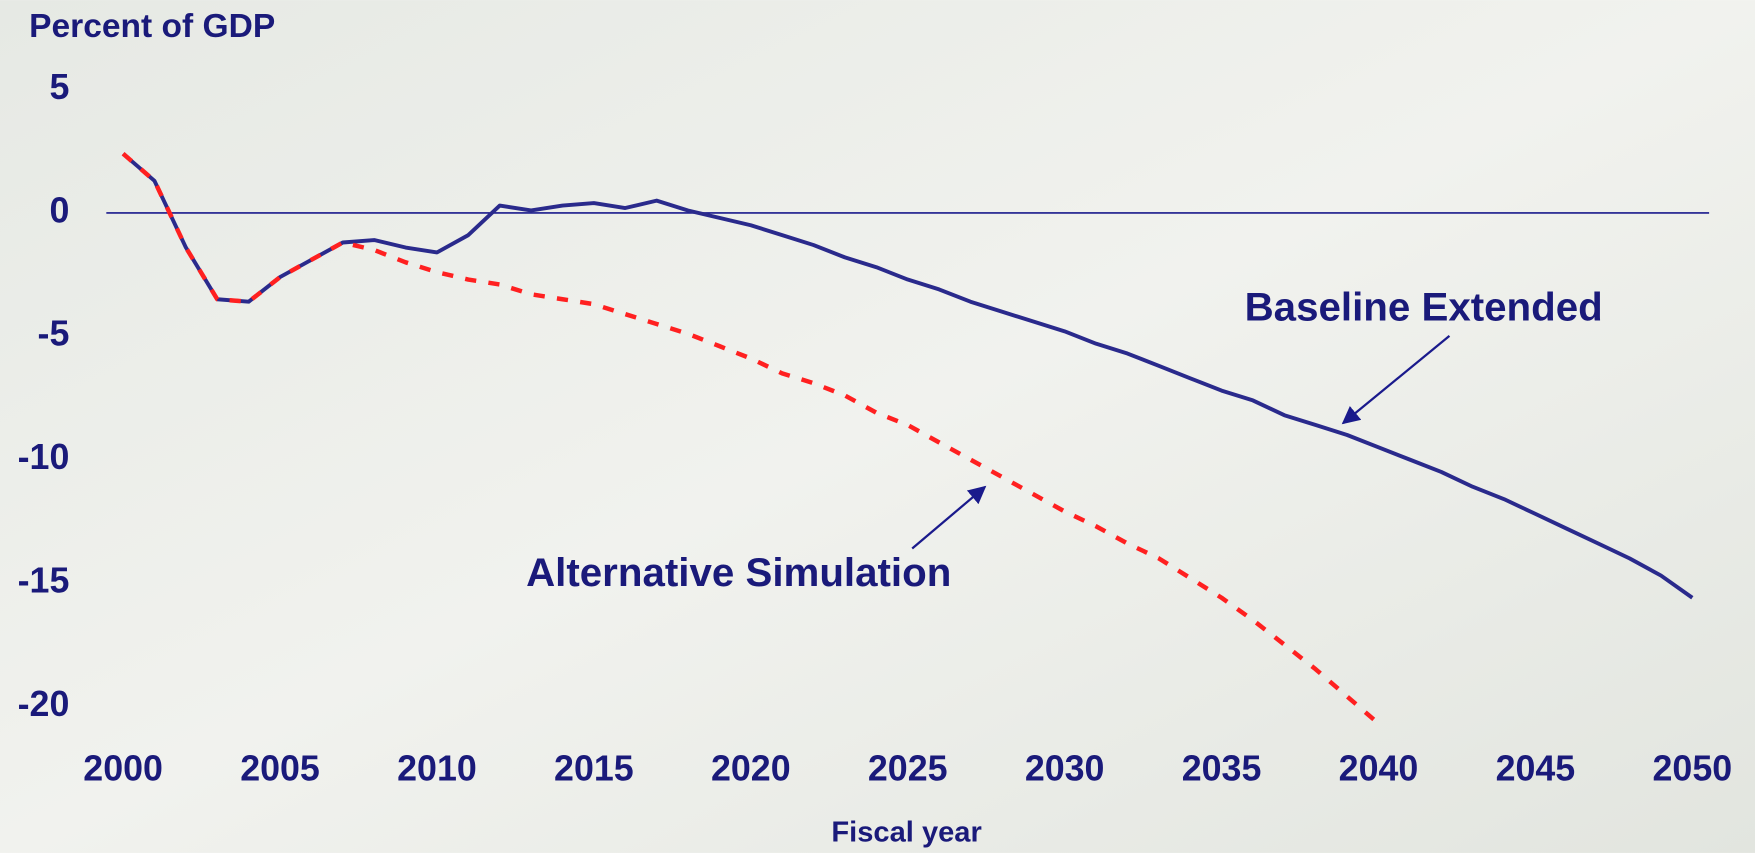 This screenshot has height=853, width=1755. I want to click on x-tick-label: 2005, so click(280, 769).